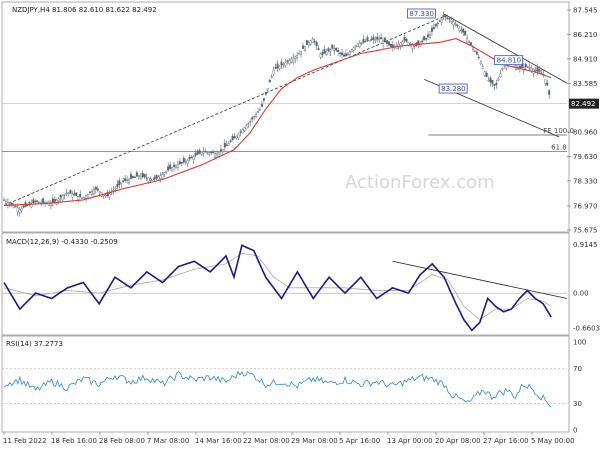  I want to click on price-y-tick-label: 80.960, so click(585, 133).